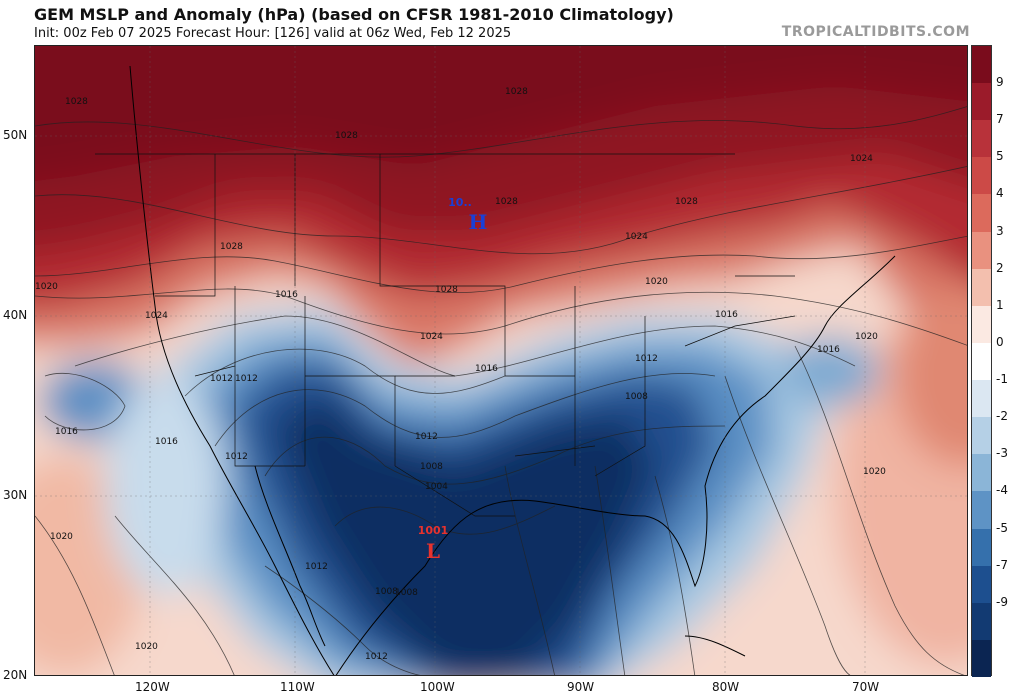 Image resolution: width=1024 pixels, height=696 pixels. I want to click on low-symbol: L, so click(433, 551).